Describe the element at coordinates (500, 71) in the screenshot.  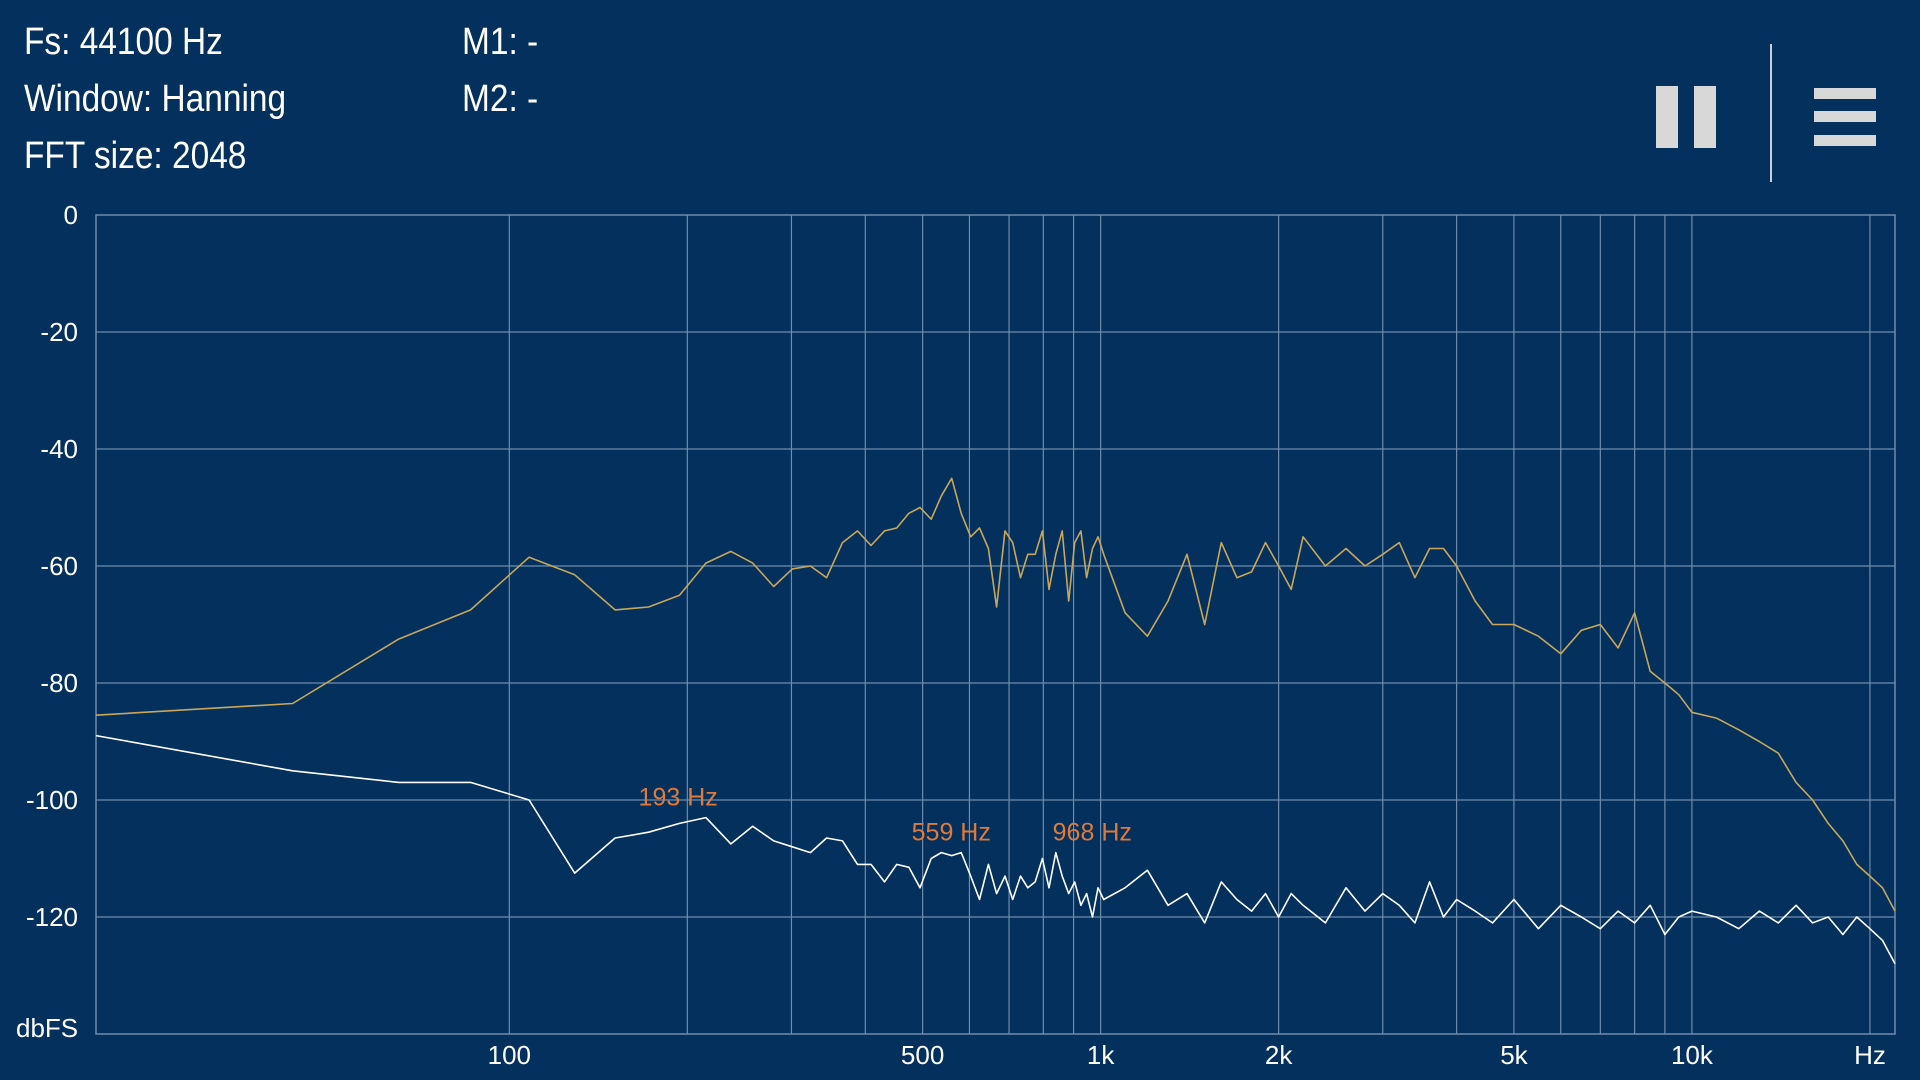
I see `info-panel-markers: M1: - M2: -` at that location.